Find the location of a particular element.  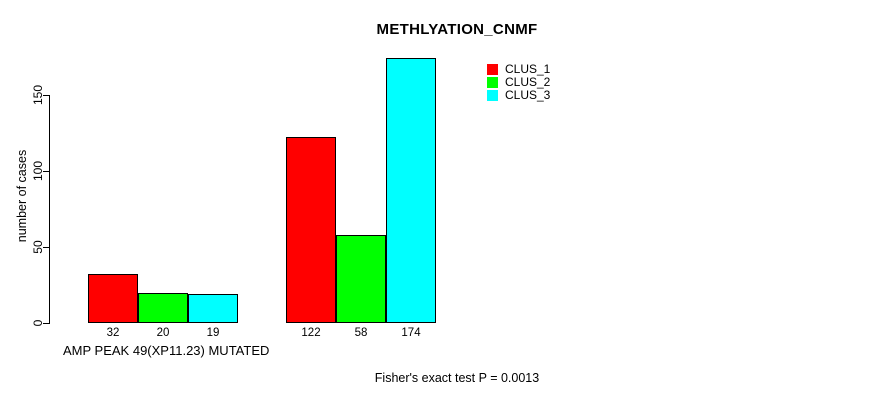

fisher-test-annotation: Fisher's exact test P = 0.0013 is located at coordinates (457, 378).